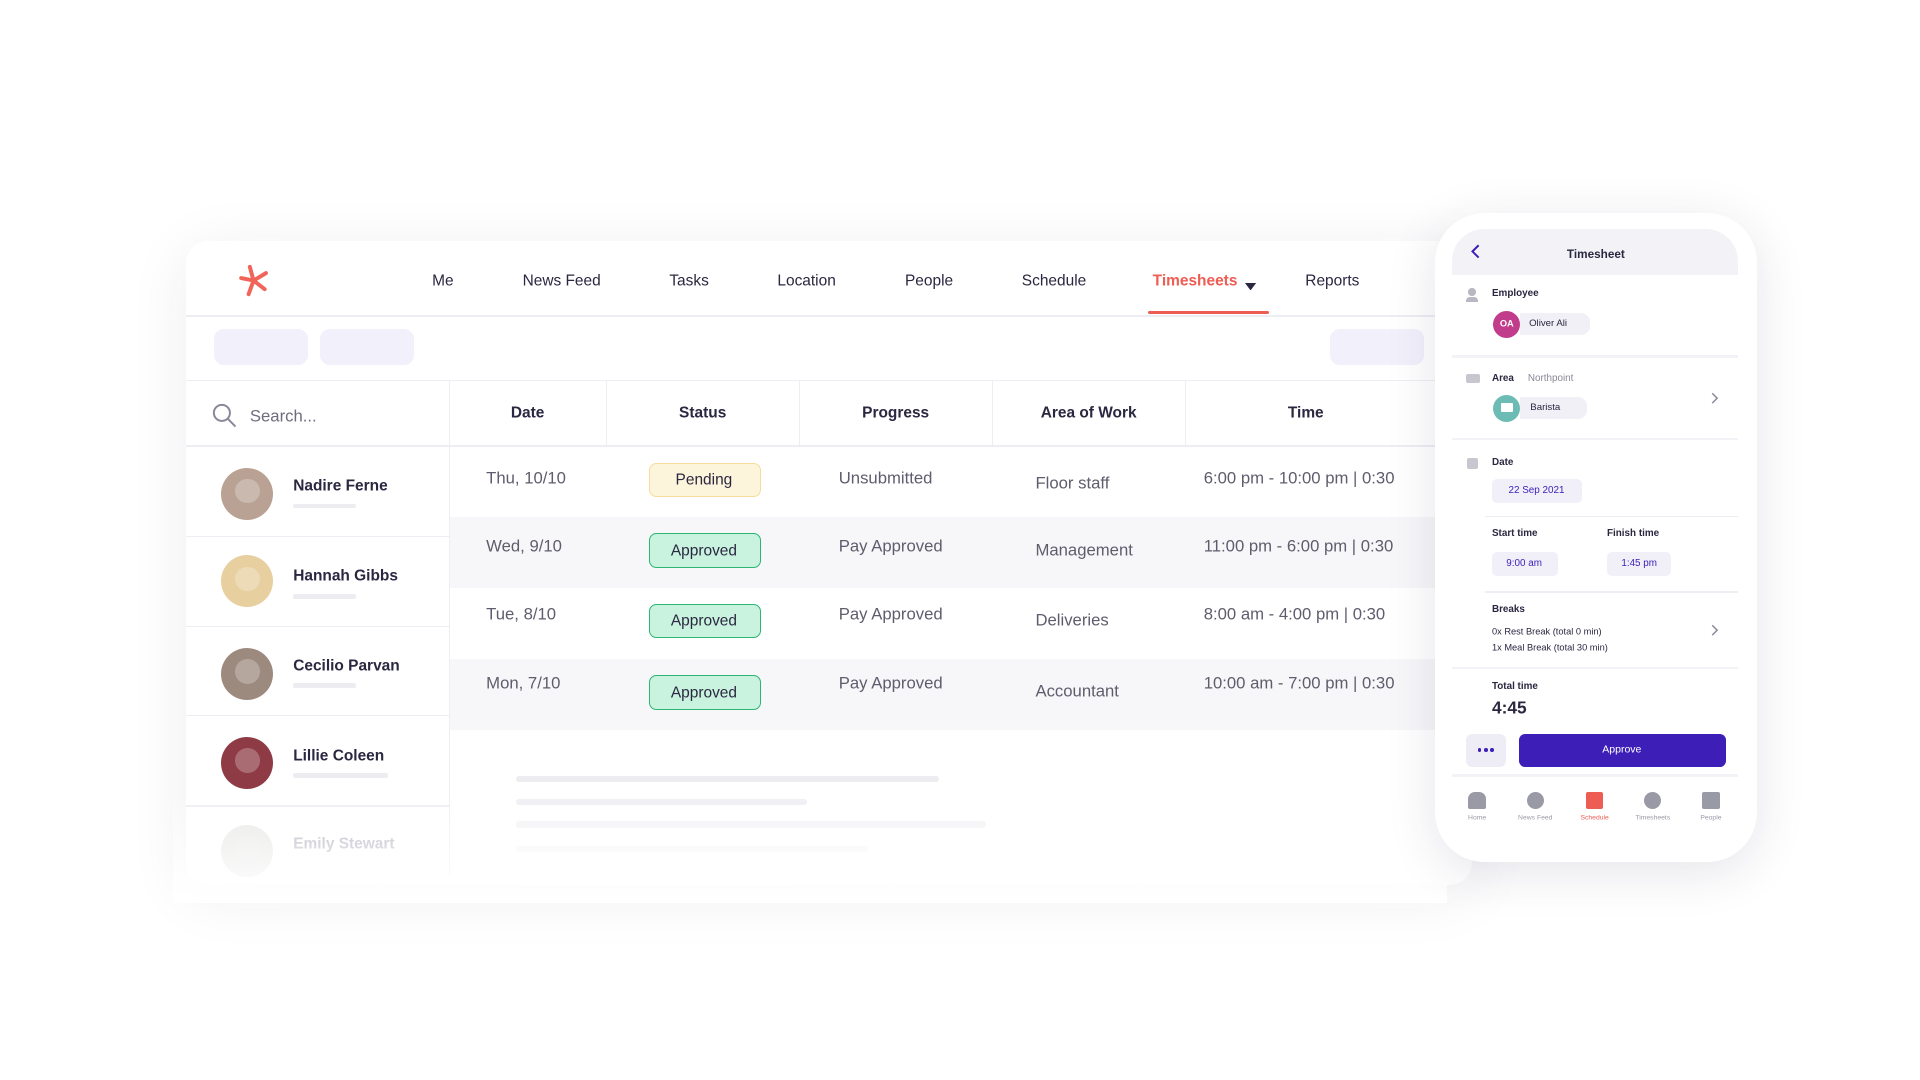  What do you see at coordinates (521, 614) in the screenshot?
I see `date-cell: Tue, 8/10` at bounding box center [521, 614].